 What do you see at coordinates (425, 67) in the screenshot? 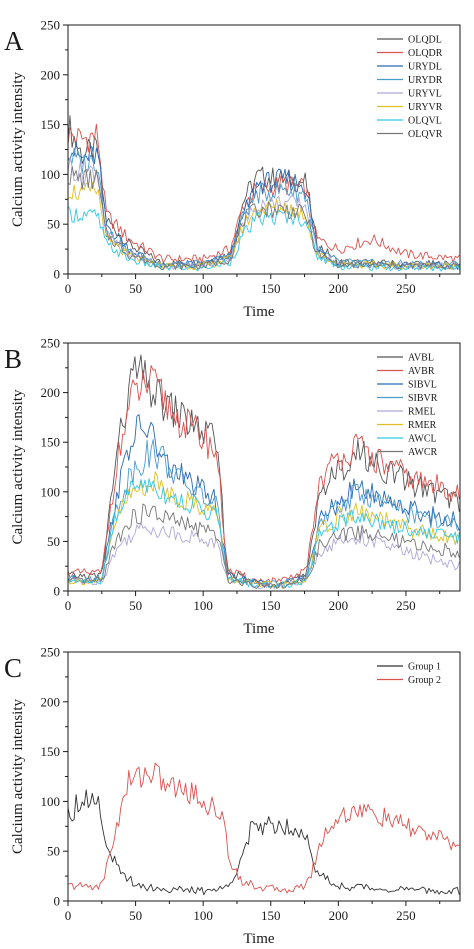
I see `legend-label: URYDL` at bounding box center [425, 67].